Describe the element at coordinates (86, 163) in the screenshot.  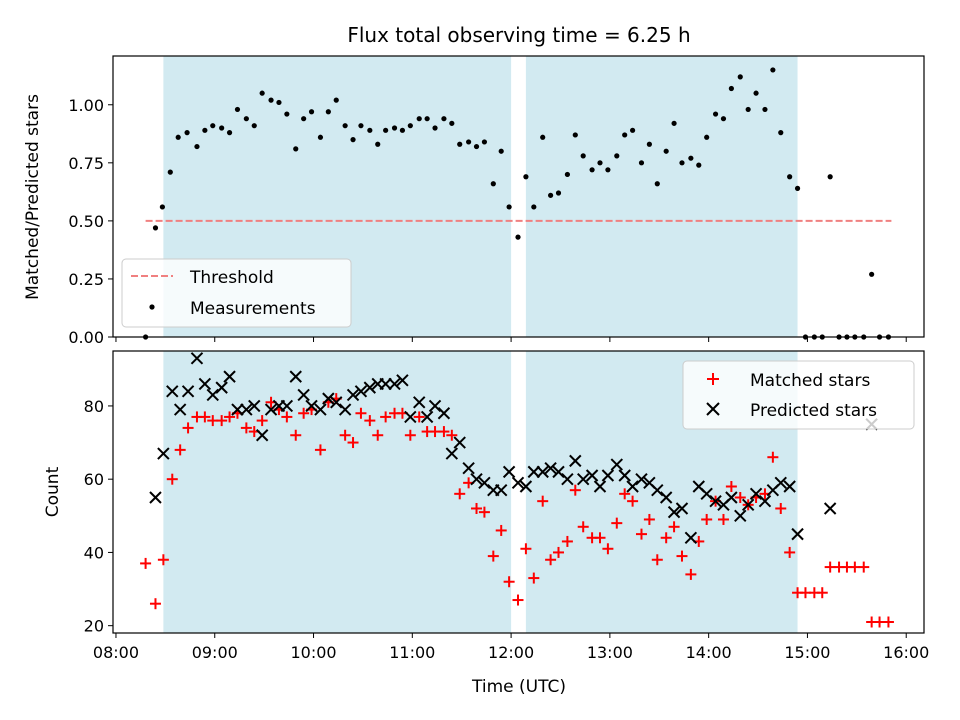
I see `y-tick-label: 0.75` at that location.